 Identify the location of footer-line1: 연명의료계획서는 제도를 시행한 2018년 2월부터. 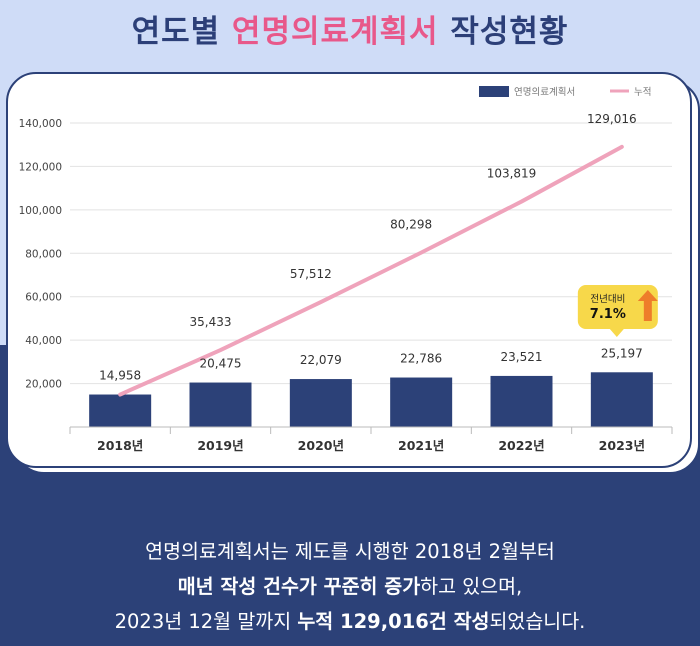
(350, 551).